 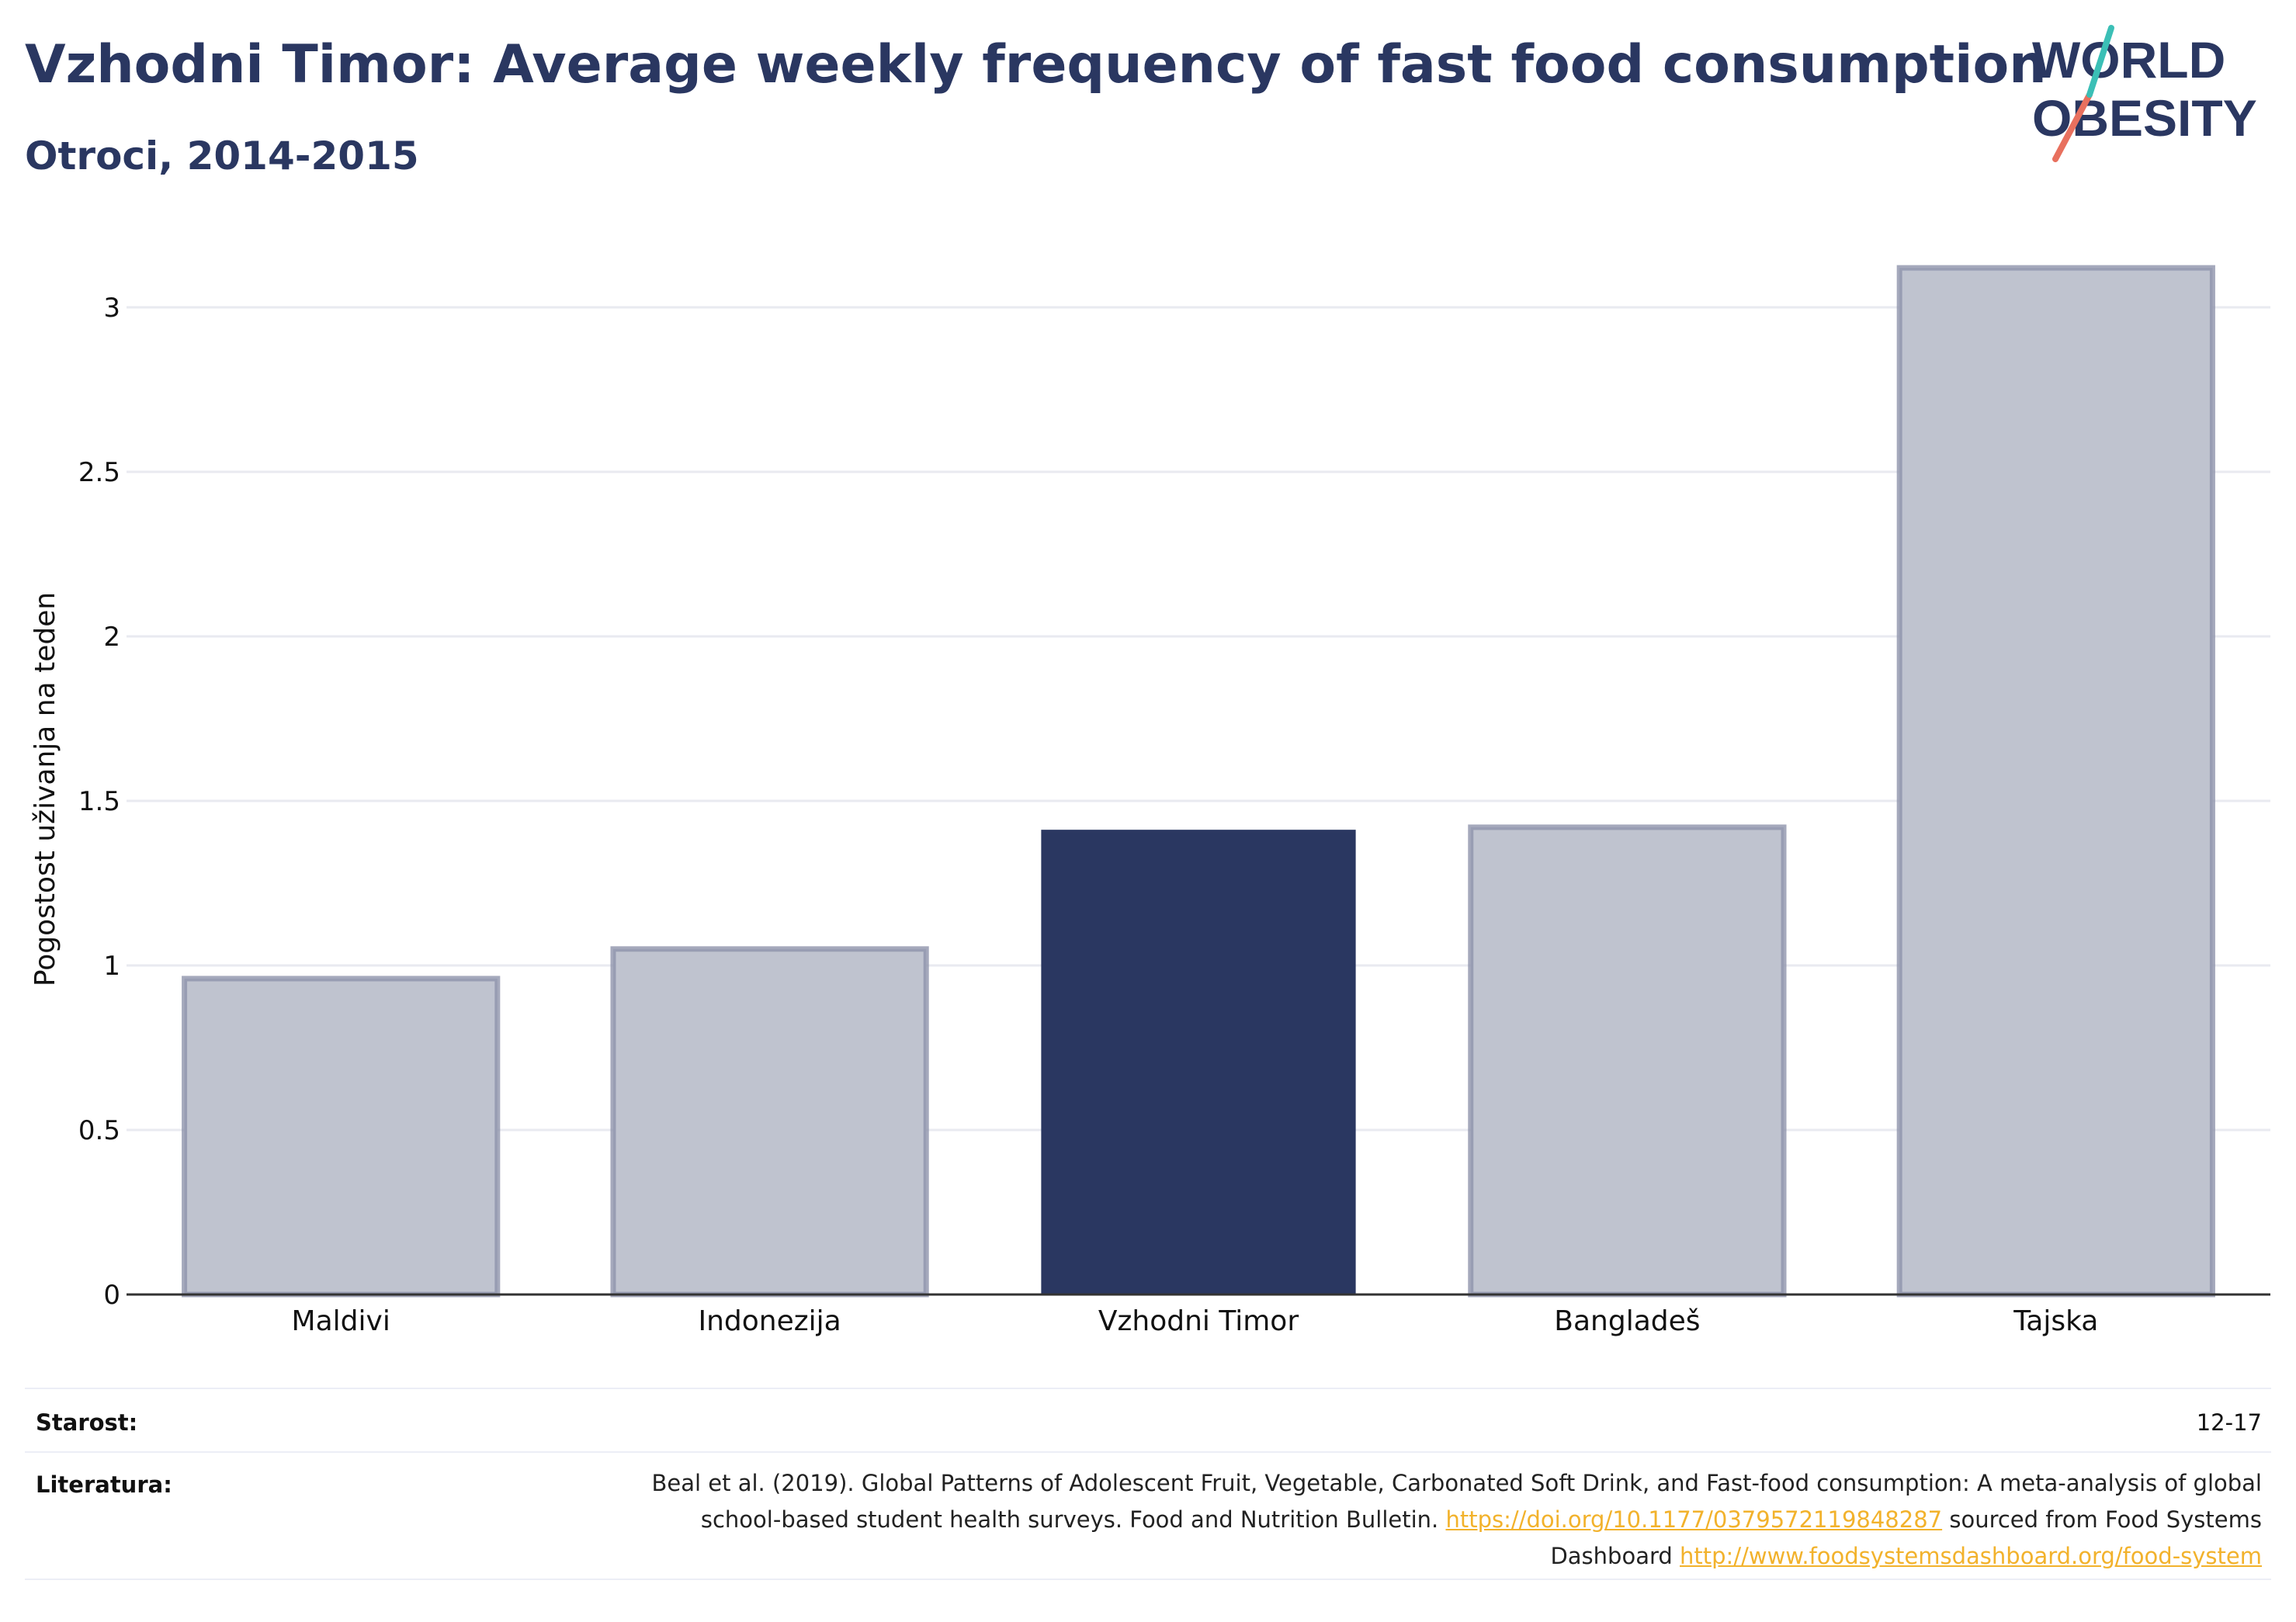 What do you see at coordinates (1627, 1321) in the screenshot?
I see `x-tick-label: Bangladeš` at bounding box center [1627, 1321].